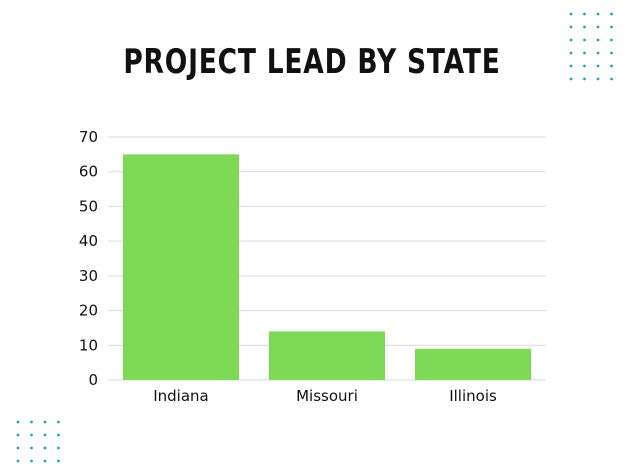  Describe the element at coordinates (181, 396) in the screenshot. I see `x-category-label: Indiana` at that location.